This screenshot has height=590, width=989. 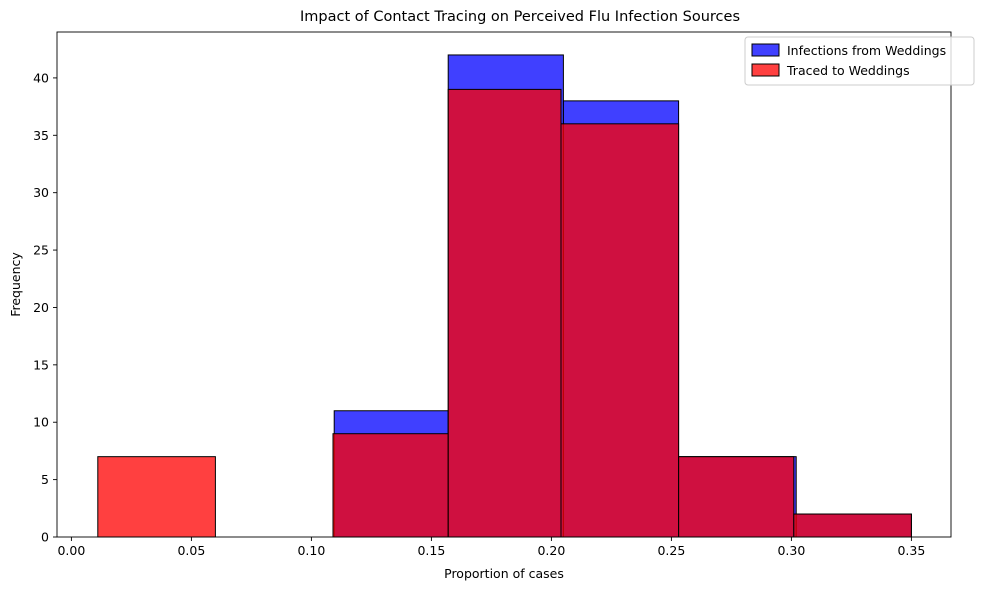 What do you see at coordinates (671, 550) in the screenshot?
I see `x-tick-label: 0.25` at bounding box center [671, 550].